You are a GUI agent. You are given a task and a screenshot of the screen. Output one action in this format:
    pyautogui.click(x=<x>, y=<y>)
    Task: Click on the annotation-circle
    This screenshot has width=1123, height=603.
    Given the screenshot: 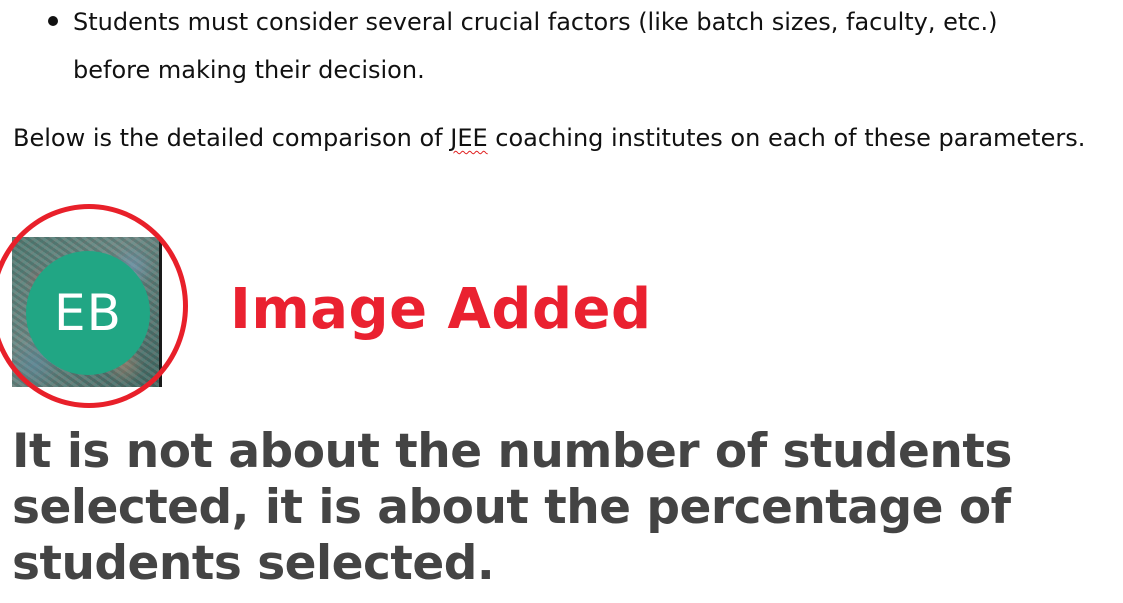 What is the action you would take?
    pyautogui.click(x=94, y=306)
    